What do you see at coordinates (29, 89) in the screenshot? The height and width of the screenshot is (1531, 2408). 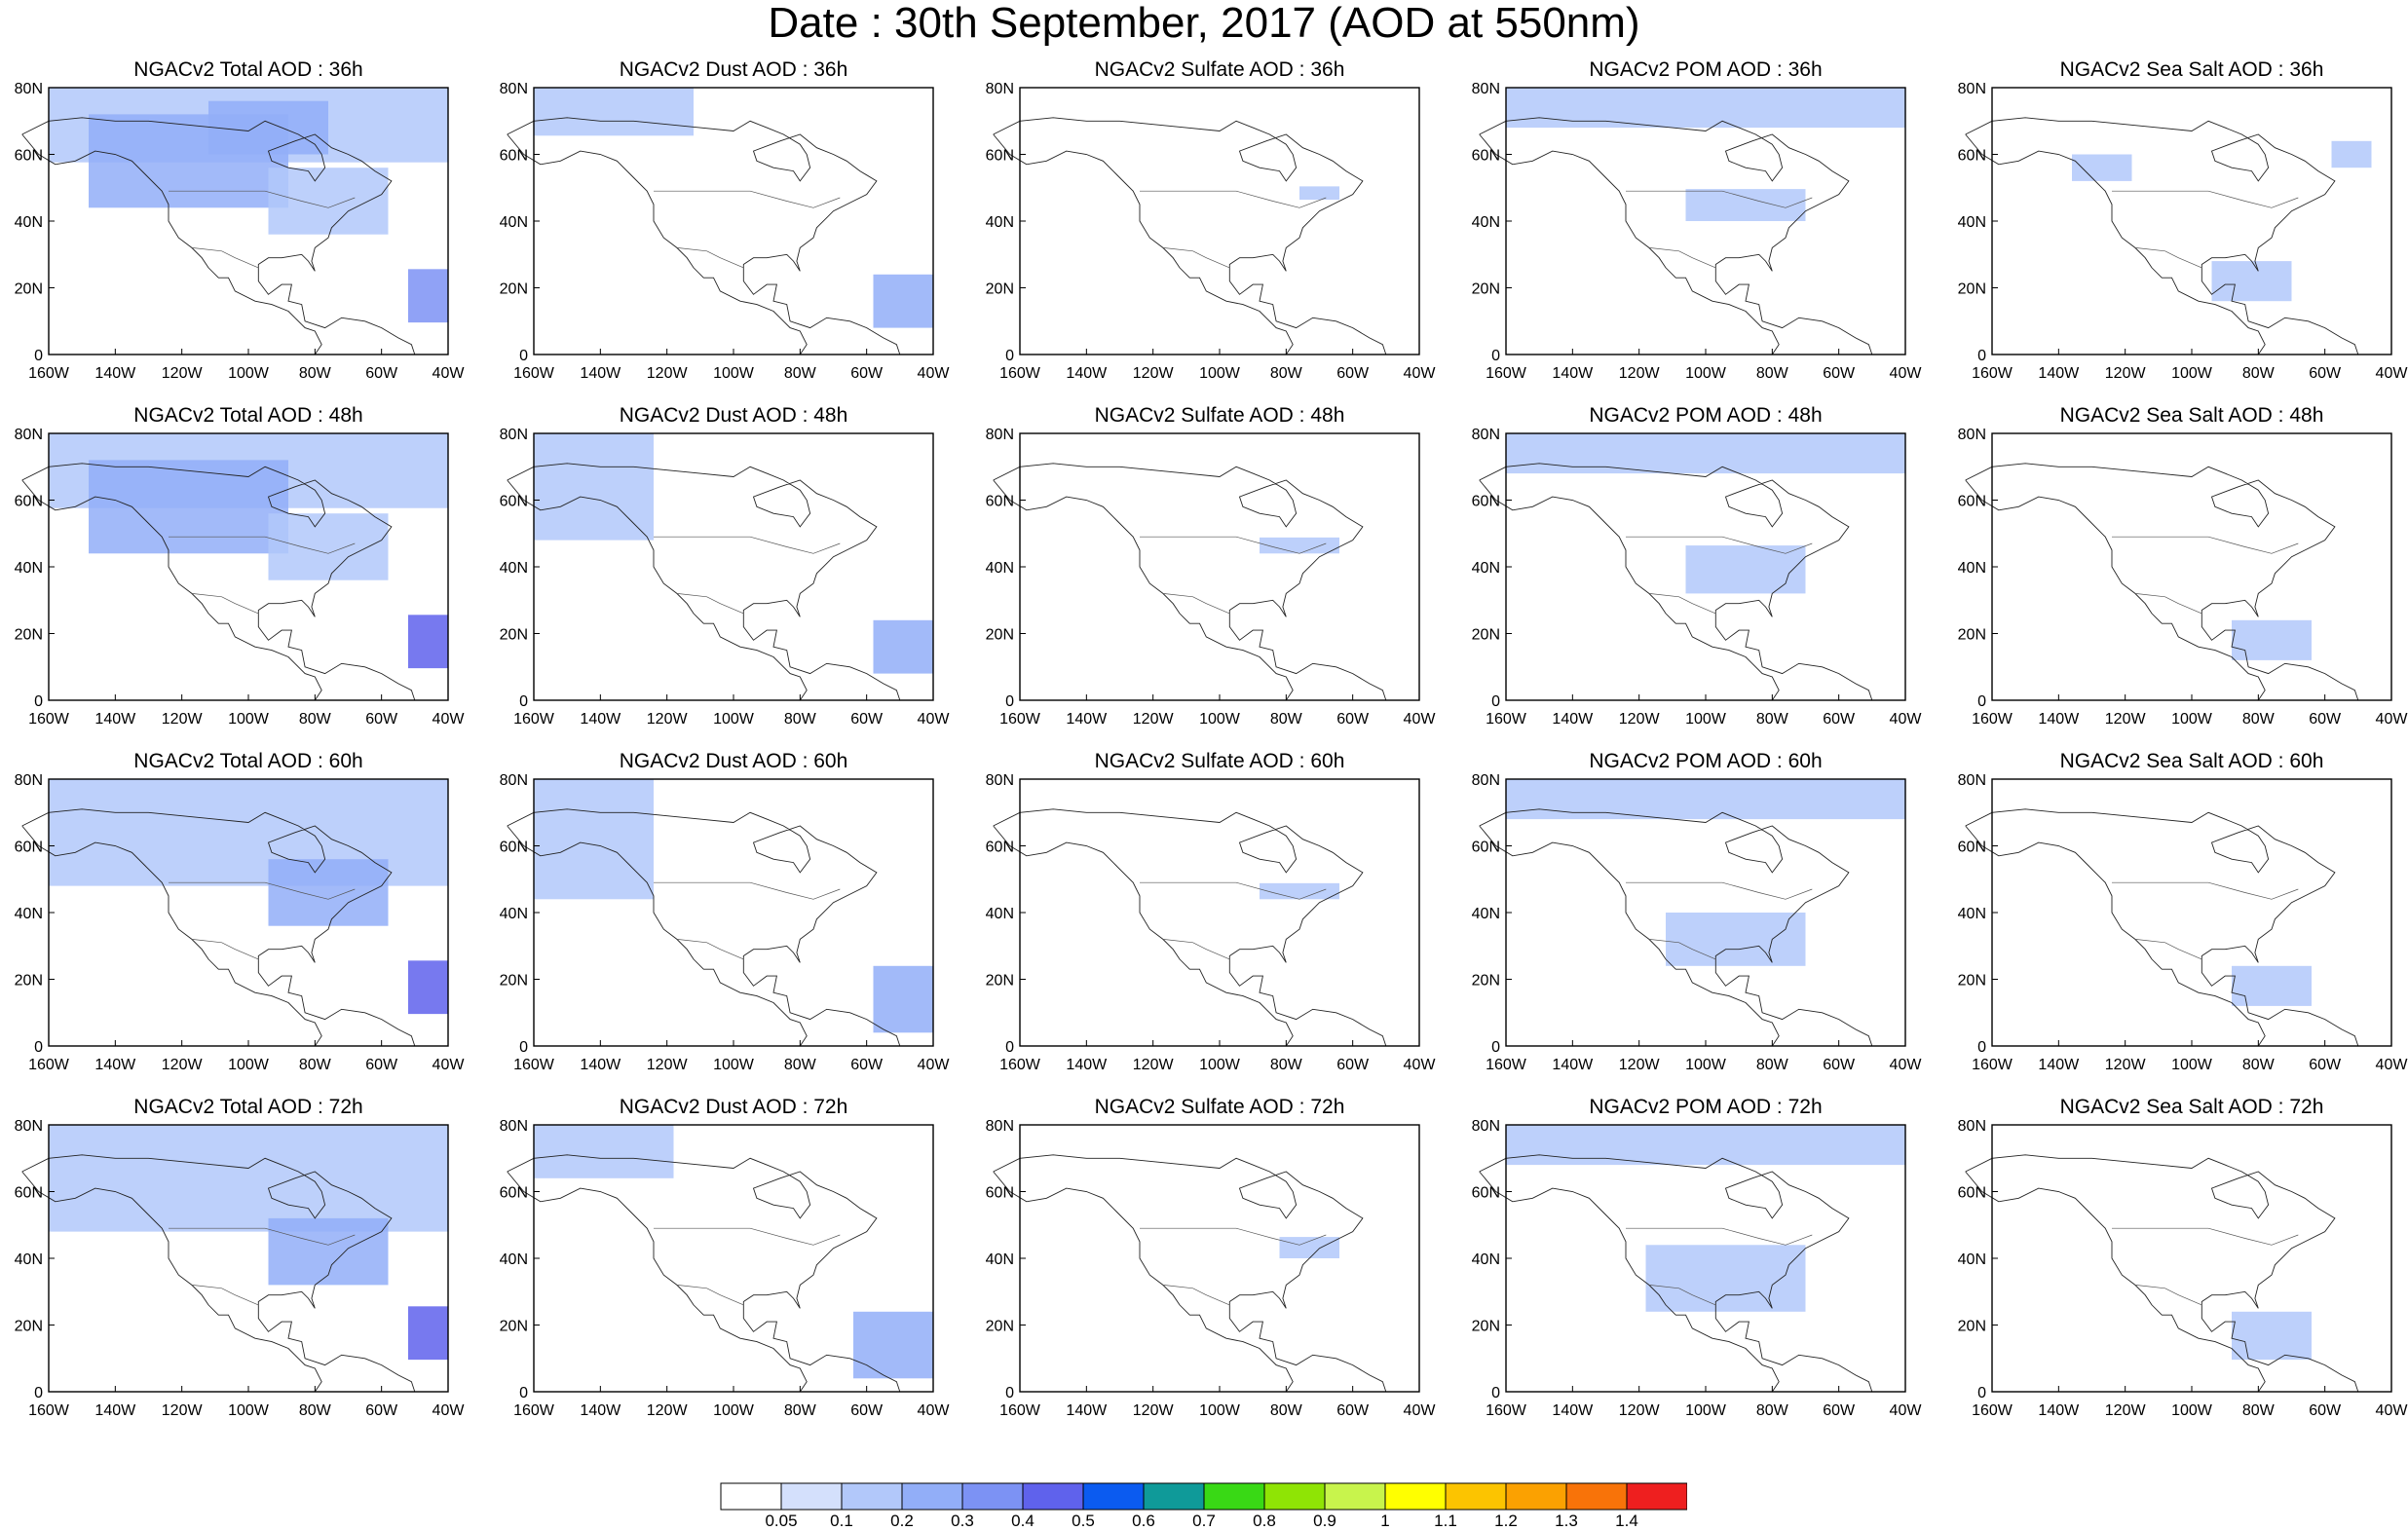 I see `y-tick-label: 80N` at bounding box center [29, 89].